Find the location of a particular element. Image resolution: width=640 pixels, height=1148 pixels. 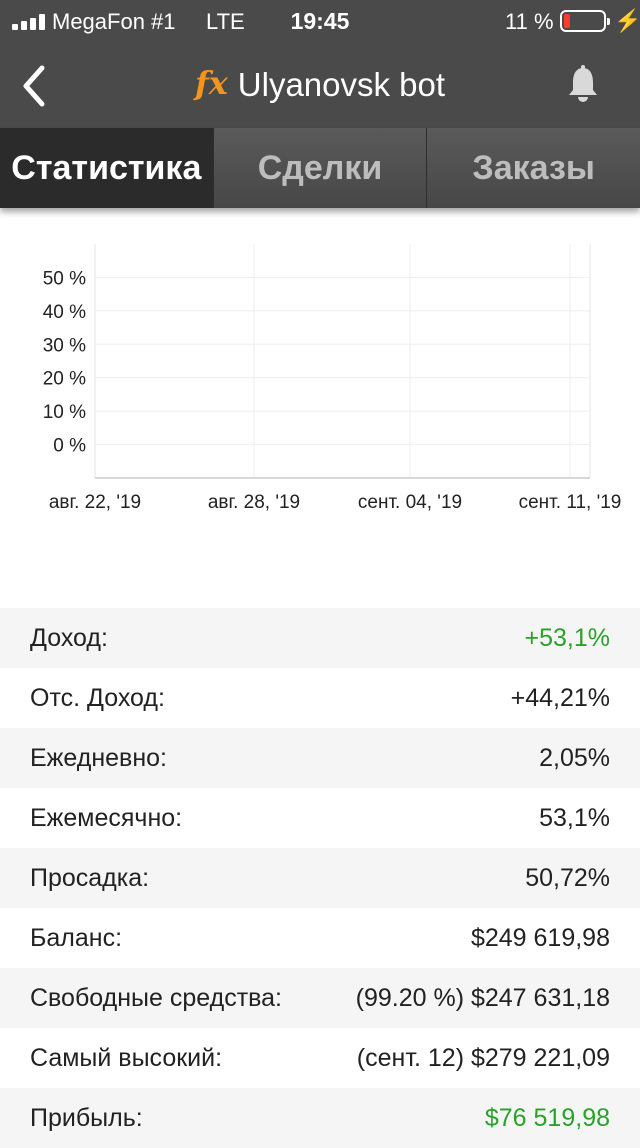

battery-percent: 11 % is located at coordinates (529, 21).